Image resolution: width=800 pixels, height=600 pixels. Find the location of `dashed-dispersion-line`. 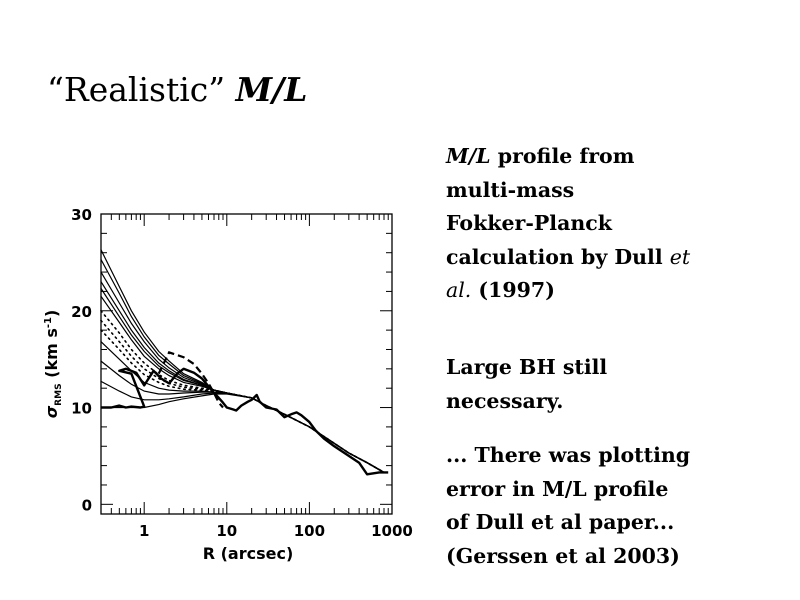

dashed-dispersion-line is located at coordinates (190, 380).